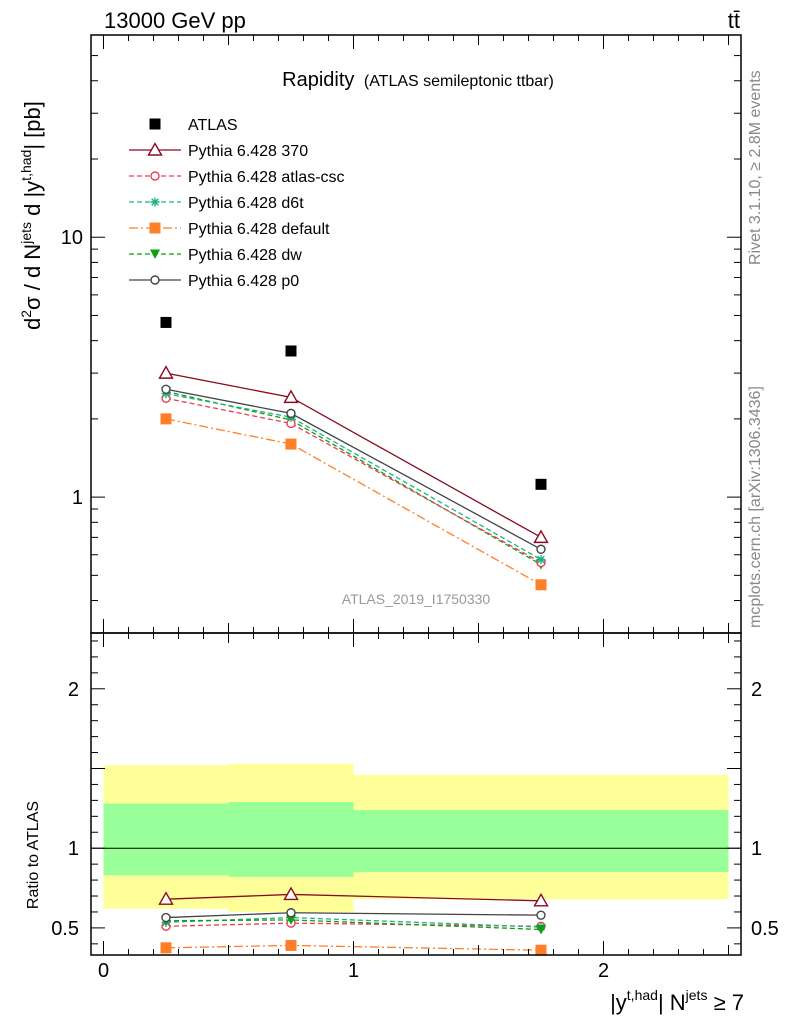 The image size is (786, 1024). I want to click on main-line-dw, so click(353, 478).